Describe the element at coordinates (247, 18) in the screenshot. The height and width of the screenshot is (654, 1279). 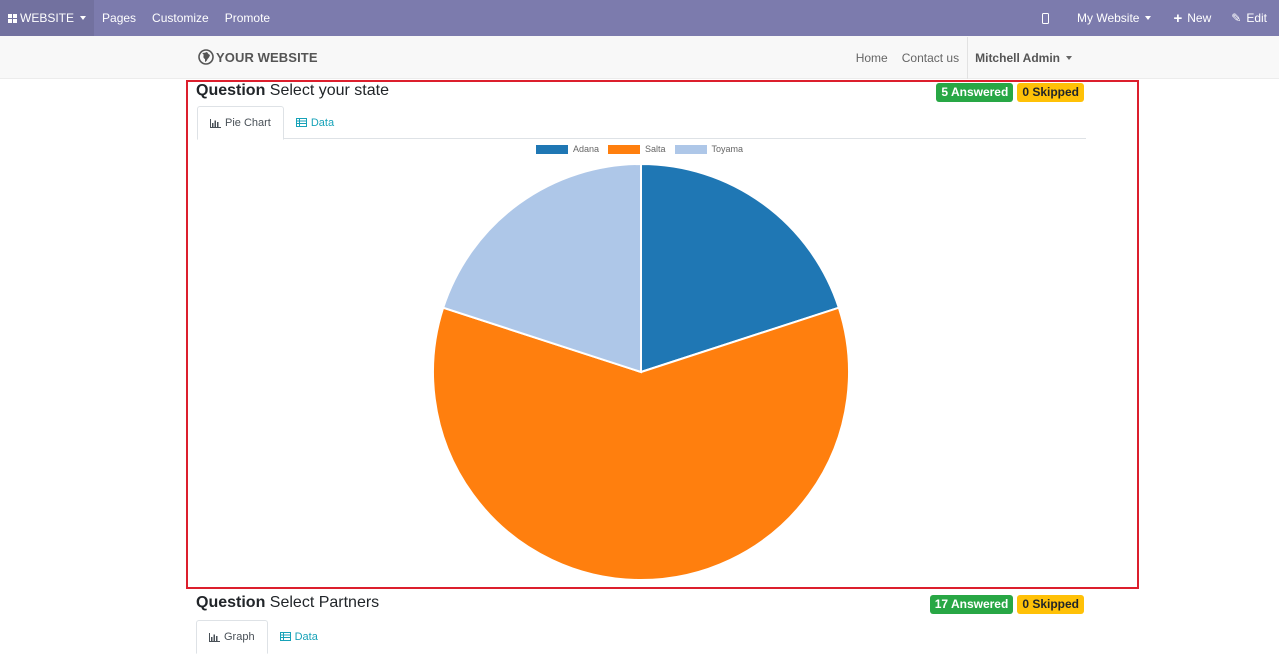
I see `promote-menu: Promote` at that location.